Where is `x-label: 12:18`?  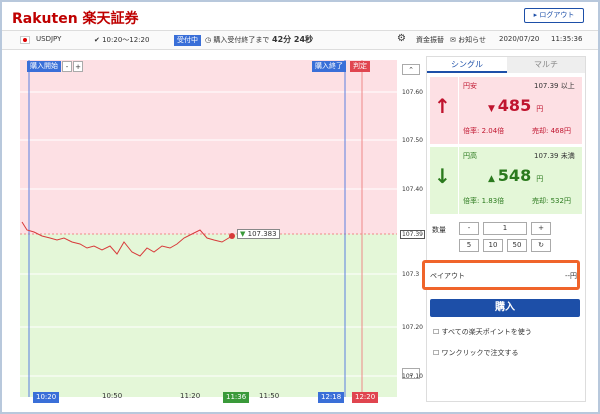
x-label: 12:18 is located at coordinates (331, 397).